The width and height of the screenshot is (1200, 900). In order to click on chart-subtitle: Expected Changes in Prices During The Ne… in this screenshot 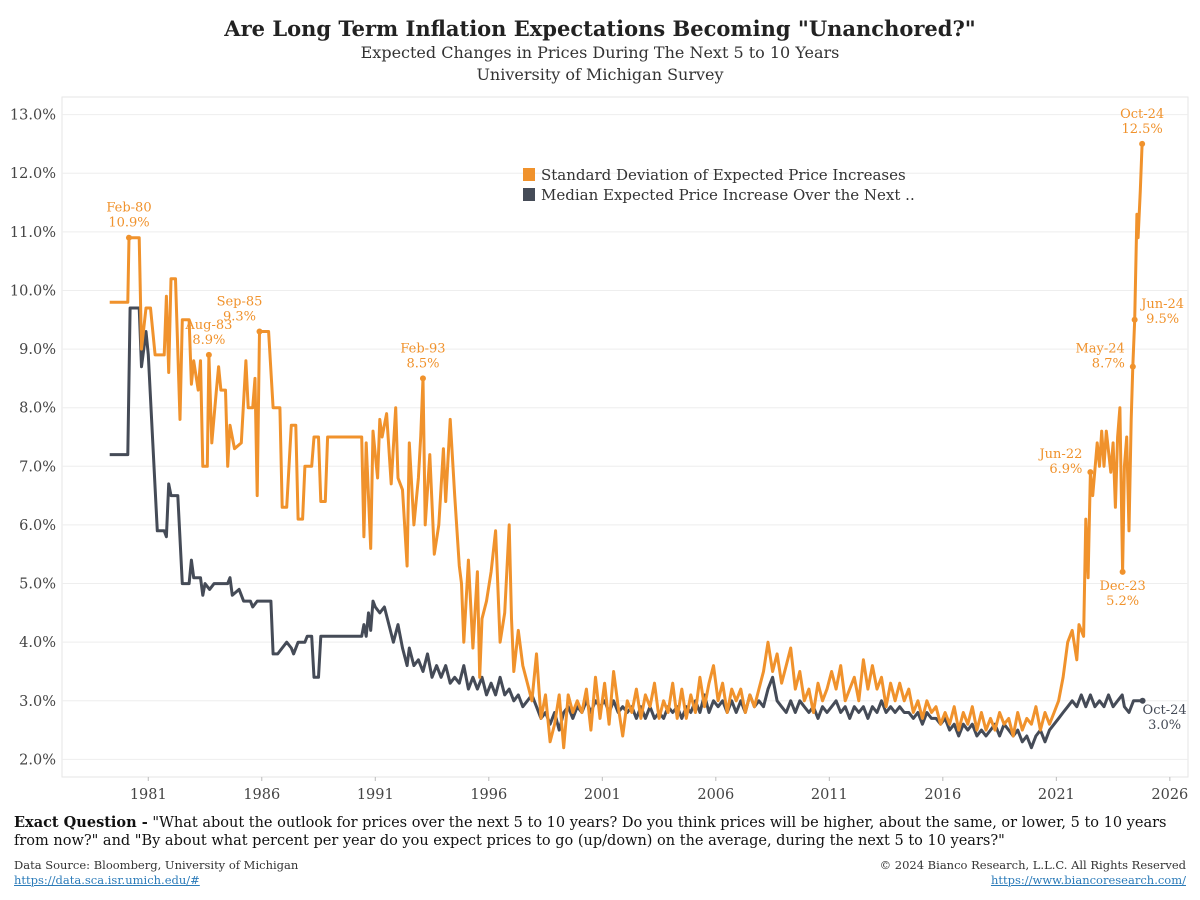, I will do `click(600, 52)`.